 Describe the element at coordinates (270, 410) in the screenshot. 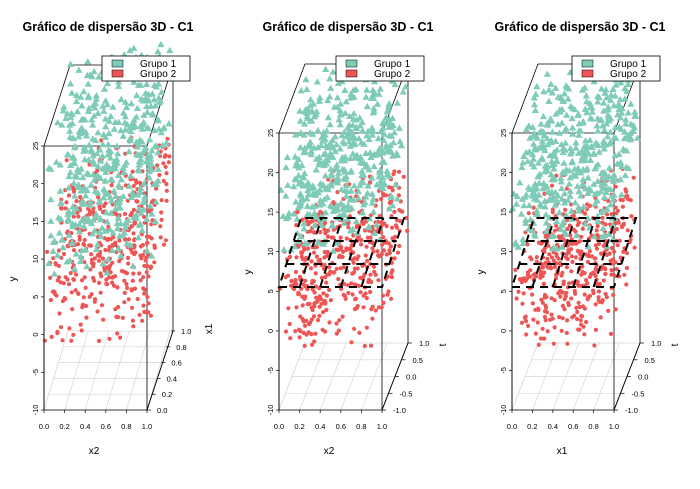

I see `panel-2-y-tick: -10` at that location.